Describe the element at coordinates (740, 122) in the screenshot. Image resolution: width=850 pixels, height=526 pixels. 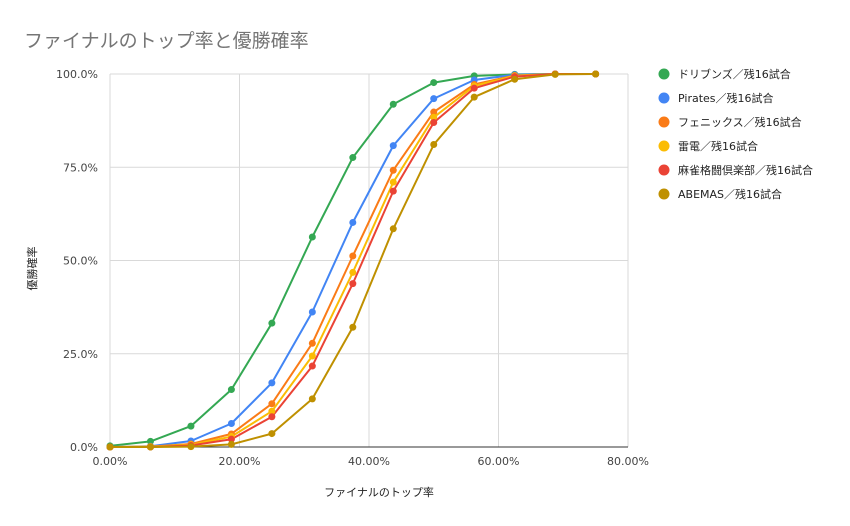
I see `legend-label: フェニックス／残16試合` at that location.